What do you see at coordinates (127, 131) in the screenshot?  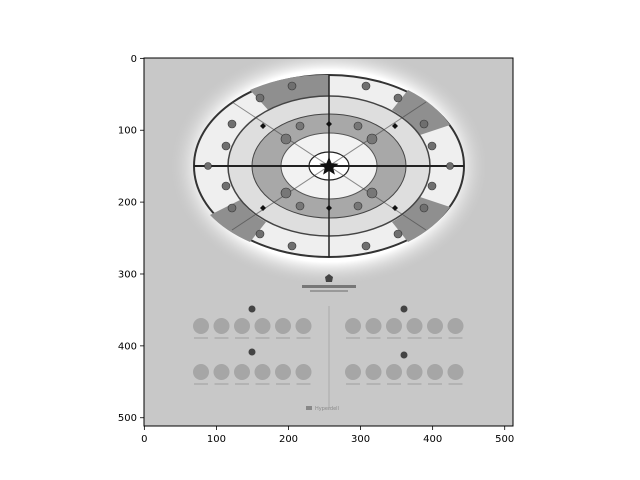 I see `y-tick-label: 100` at bounding box center [127, 131].